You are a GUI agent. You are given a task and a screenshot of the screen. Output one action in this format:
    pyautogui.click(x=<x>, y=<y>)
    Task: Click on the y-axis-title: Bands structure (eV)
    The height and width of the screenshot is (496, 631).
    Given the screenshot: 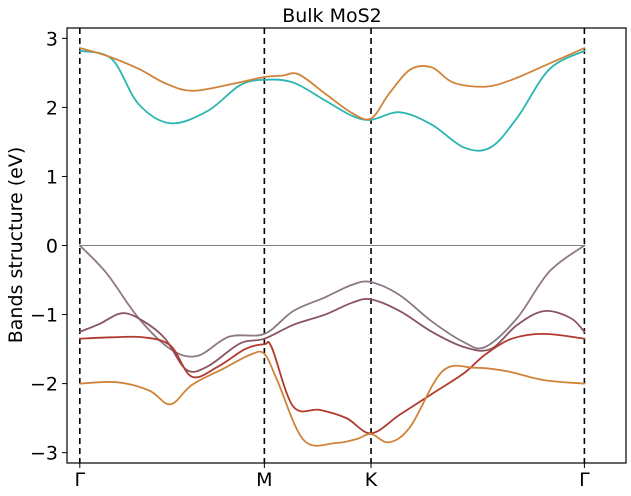 What is the action you would take?
    pyautogui.click(x=16, y=245)
    